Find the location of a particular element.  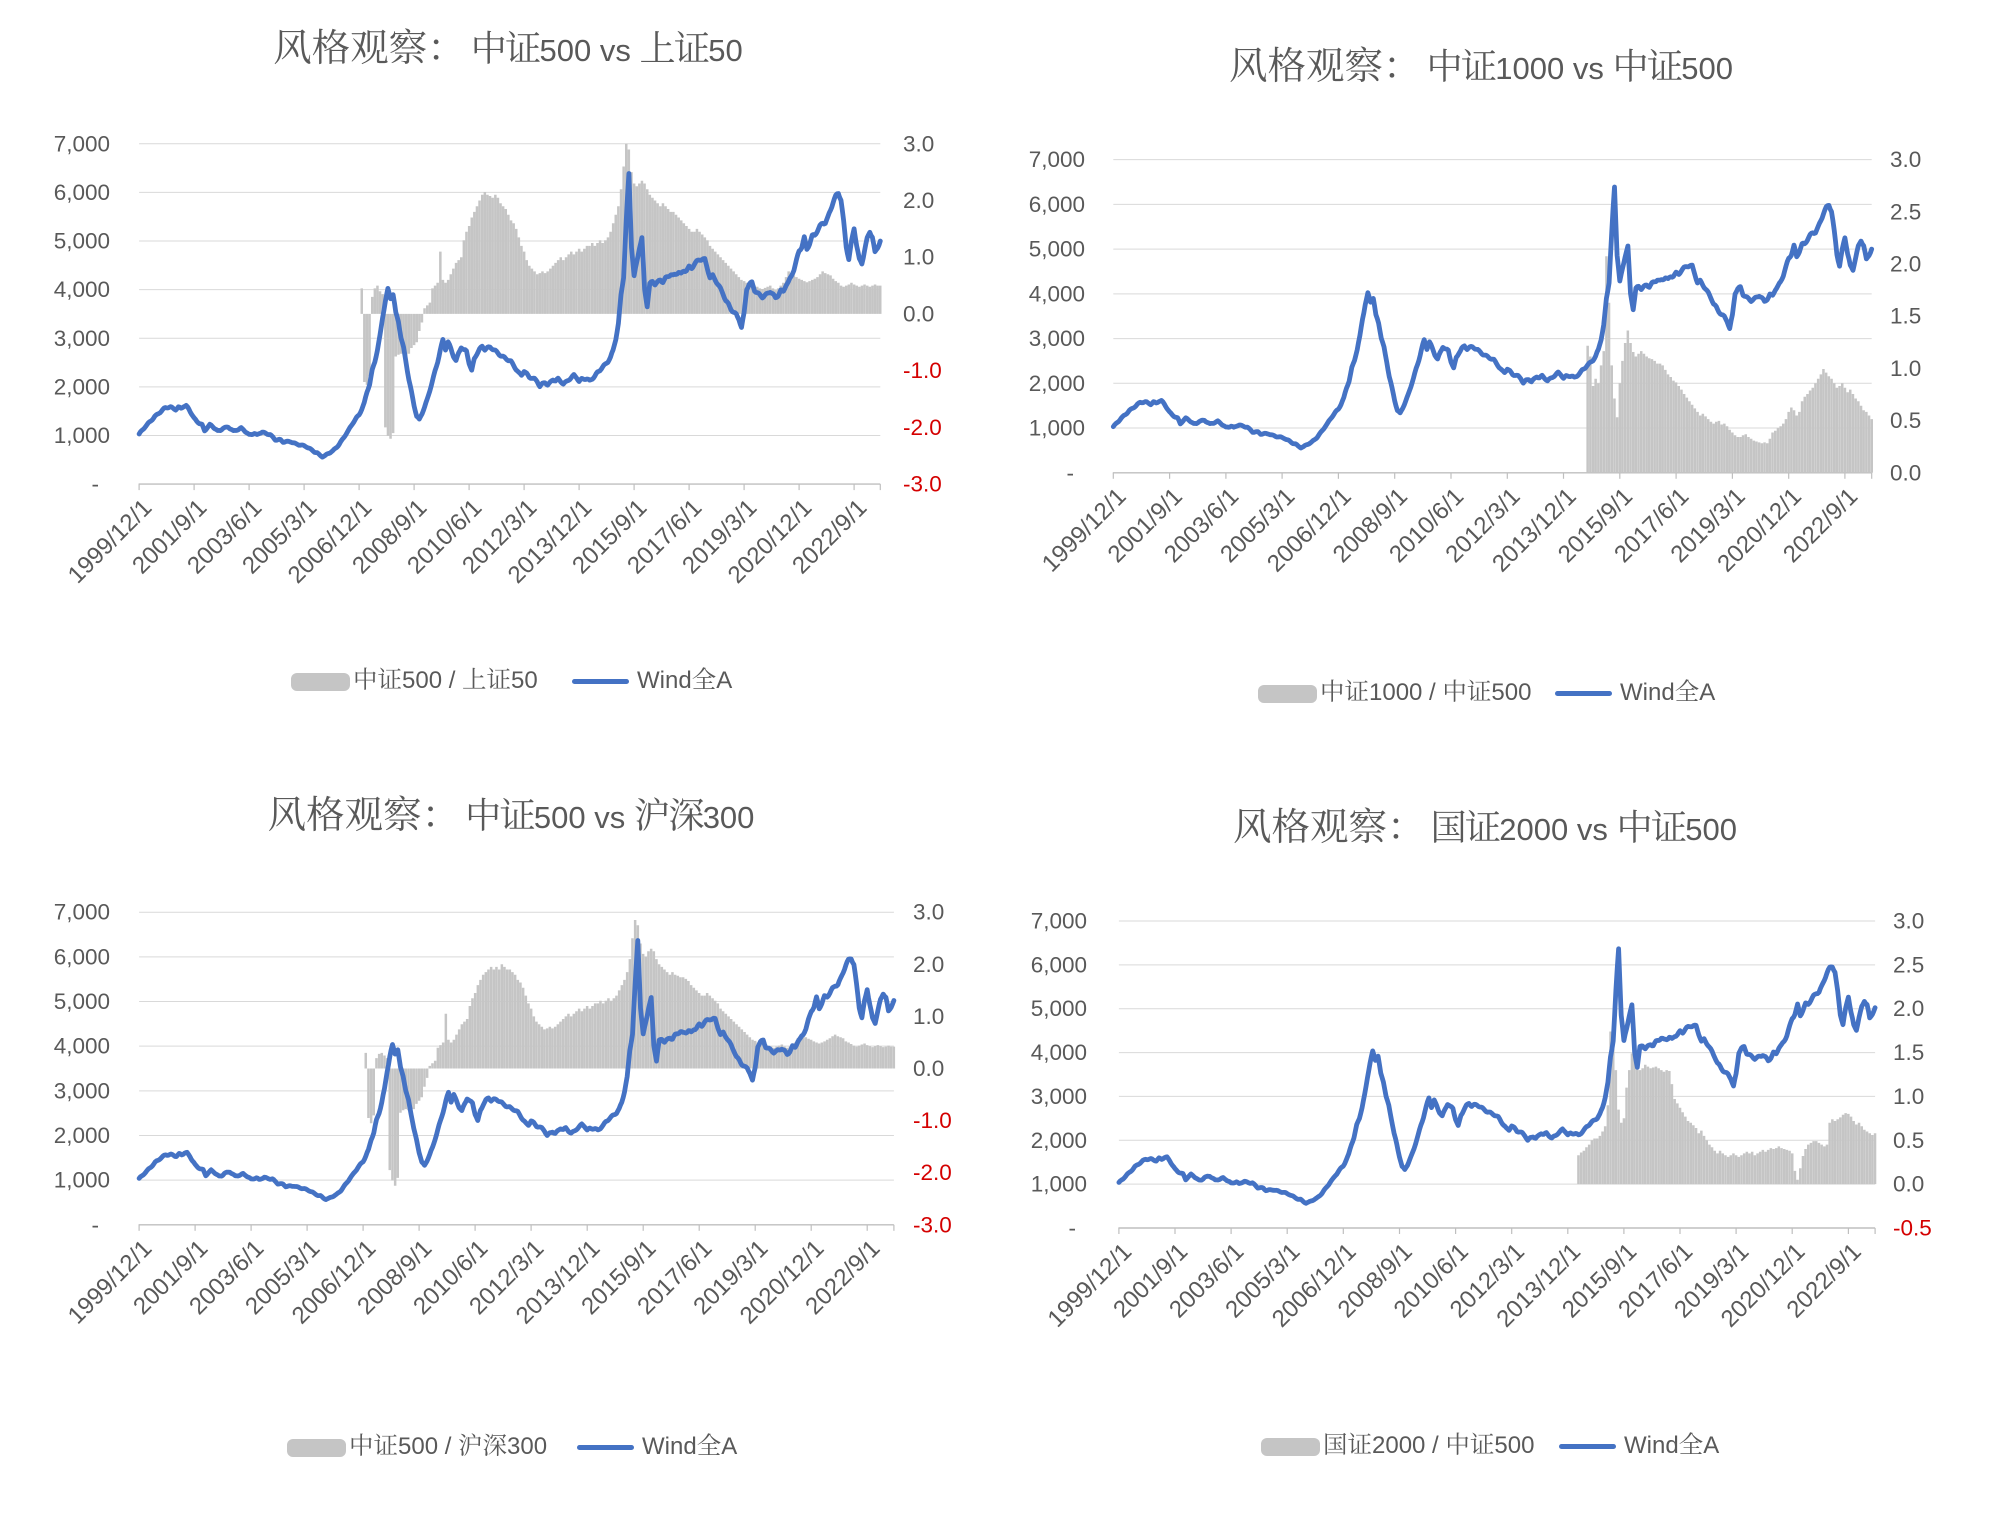

svg-text: 1000 / is located at coordinates (1402, 692).